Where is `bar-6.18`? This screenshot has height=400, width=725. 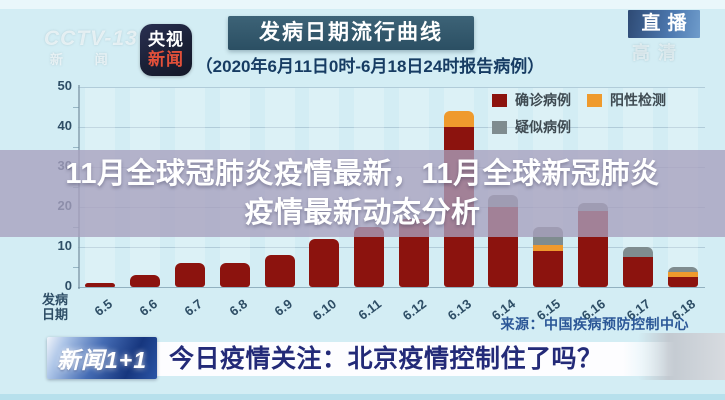 bar-6.18 is located at coordinates (682, 277).